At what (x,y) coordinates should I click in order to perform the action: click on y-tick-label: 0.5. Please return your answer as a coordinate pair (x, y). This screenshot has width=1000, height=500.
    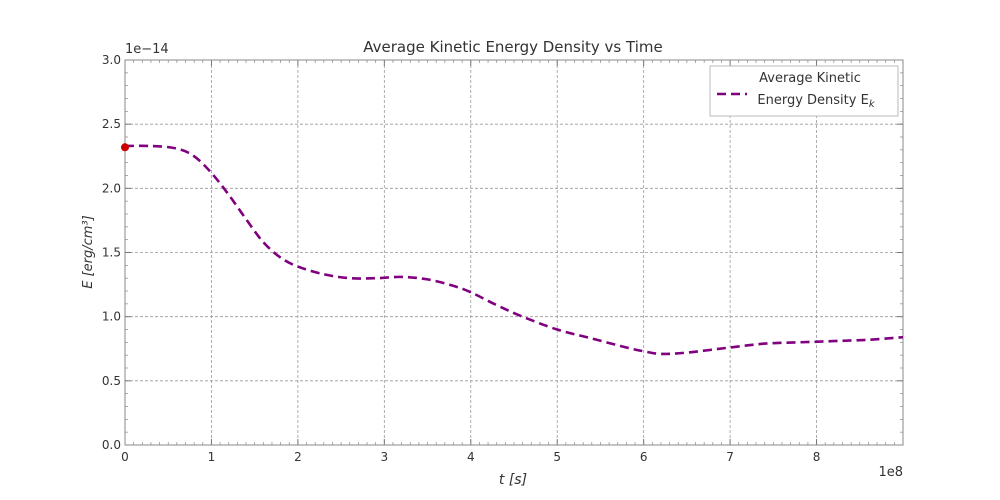
    Looking at the image, I should click on (111, 381).